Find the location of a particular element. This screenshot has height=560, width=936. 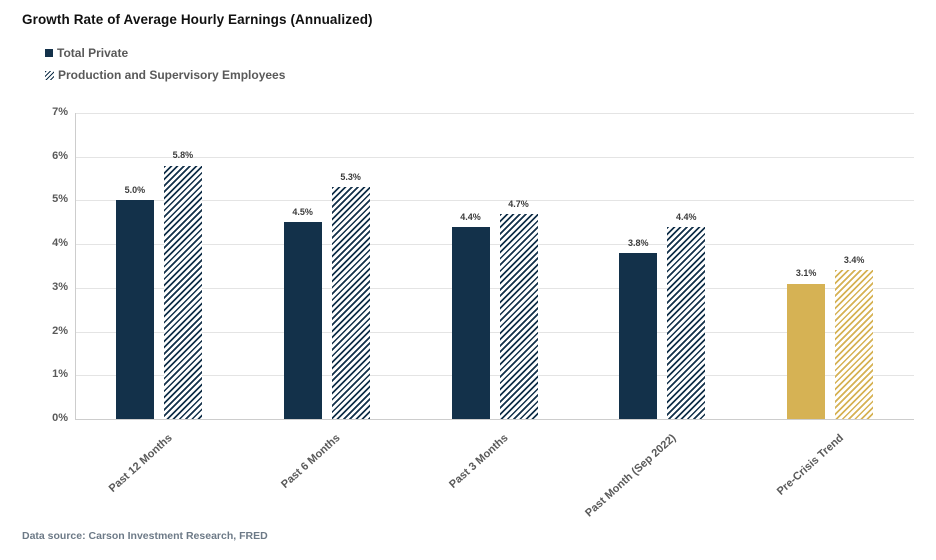

x-axis-category-label: Past 6 Months is located at coordinates (311, 461).